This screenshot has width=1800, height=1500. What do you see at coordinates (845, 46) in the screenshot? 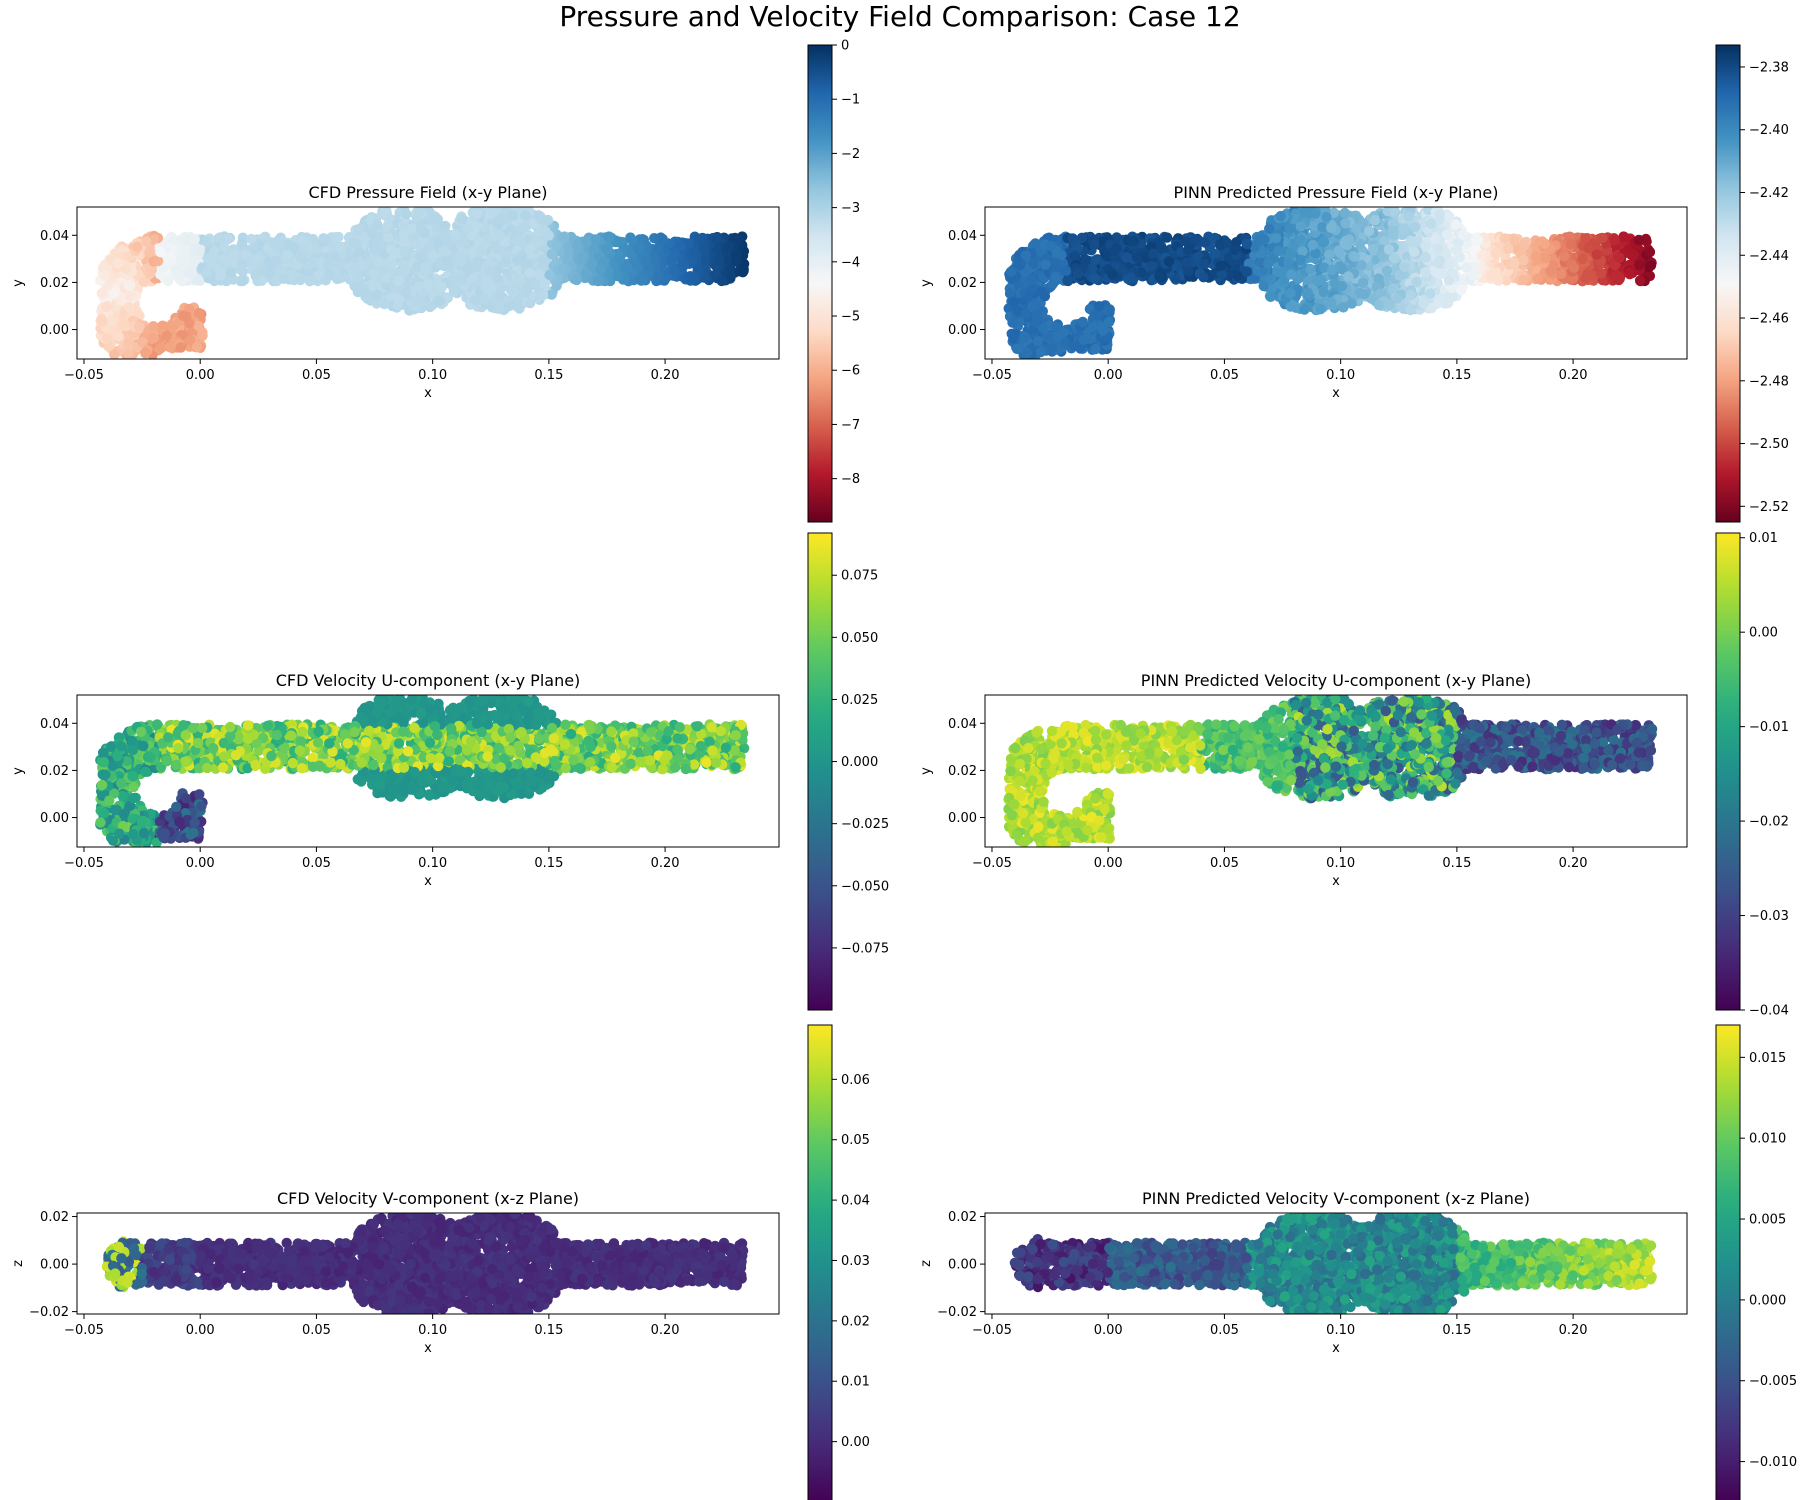
I see `colorbar-tick-label: 0` at bounding box center [845, 46].